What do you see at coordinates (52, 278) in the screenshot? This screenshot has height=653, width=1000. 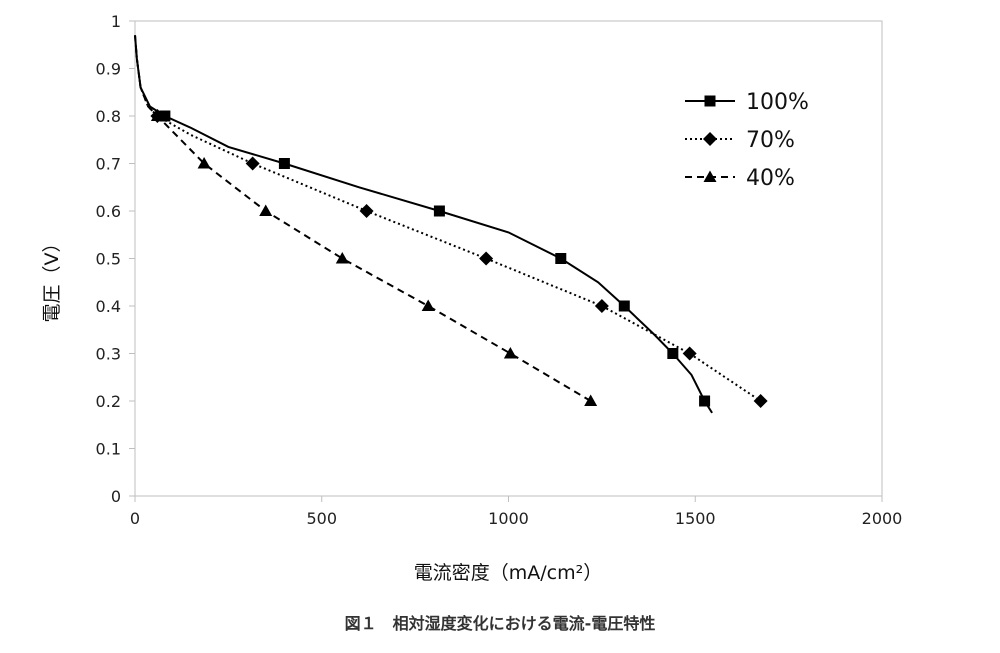 I see `y-axis-title: 電圧（V）` at bounding box center [52, 278].